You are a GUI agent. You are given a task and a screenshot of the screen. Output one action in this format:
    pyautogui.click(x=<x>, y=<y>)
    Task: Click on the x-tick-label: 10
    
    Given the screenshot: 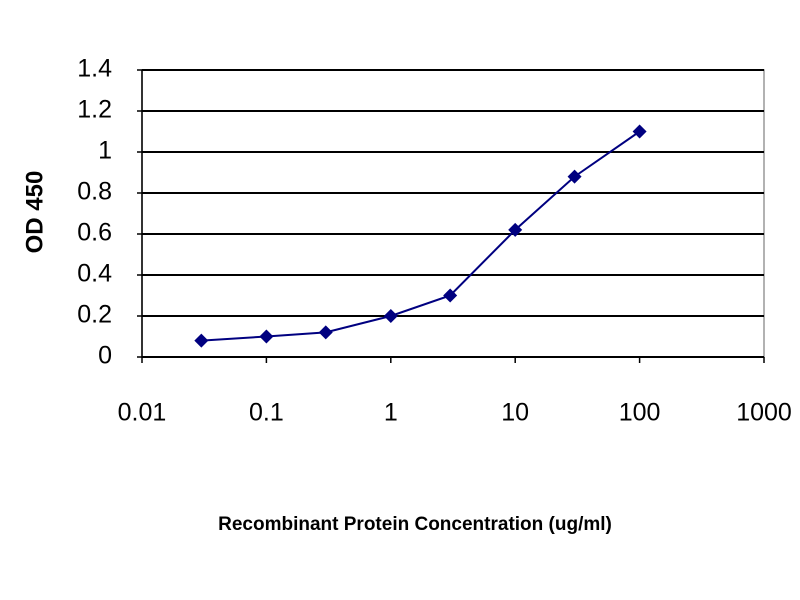 What is the action you would take?
    pyautogui.click(x=515, y=413)
    